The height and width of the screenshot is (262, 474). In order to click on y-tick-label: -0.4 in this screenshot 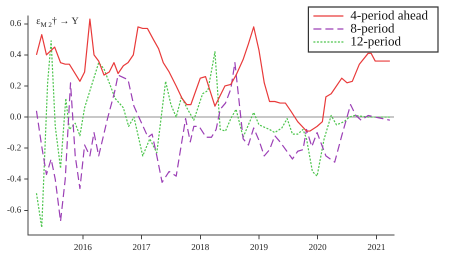, I will do `click(14, 179)`.